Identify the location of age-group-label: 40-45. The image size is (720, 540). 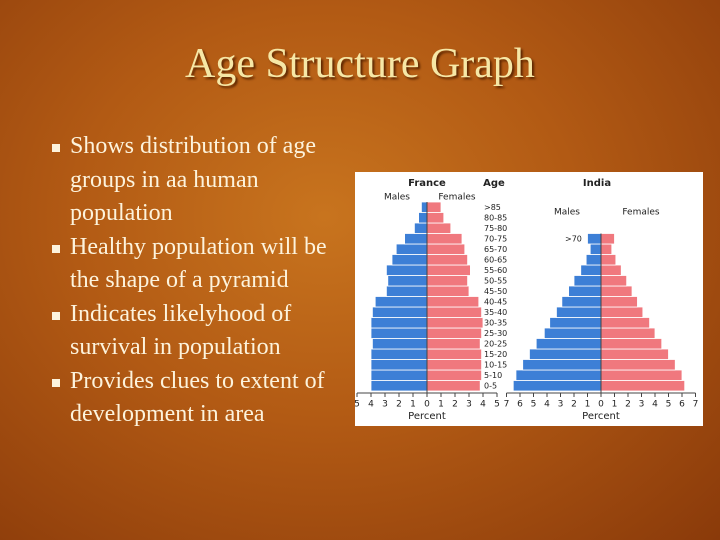
(495, 301).